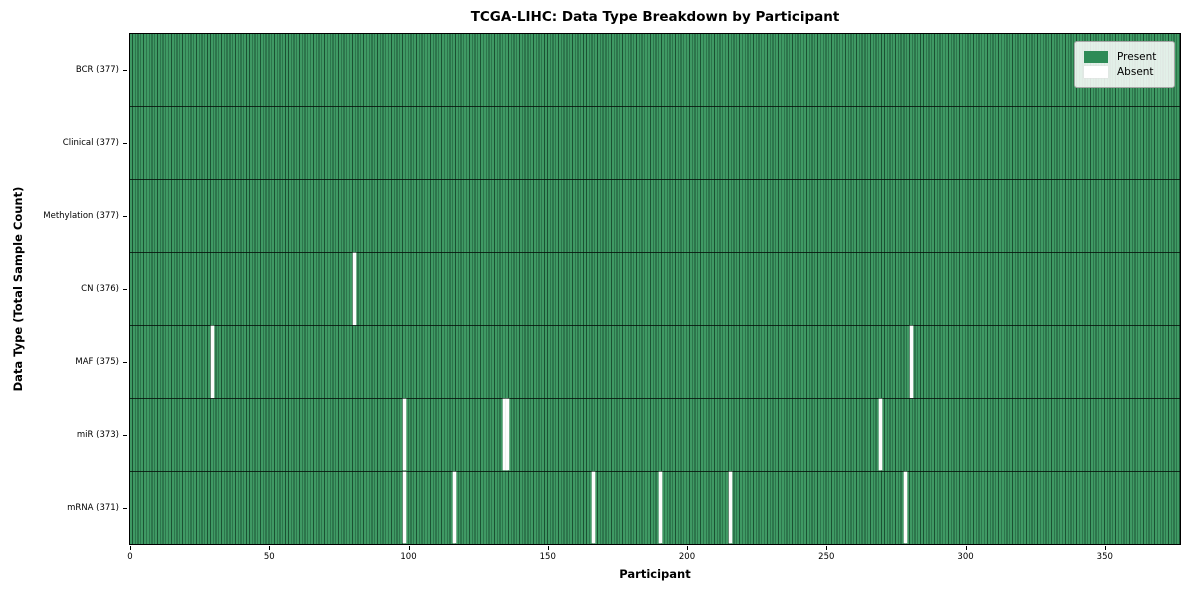  What do you see at coordinates (130, 557) in the screenshot?
I see `x-axis-tick-label: 0` at bounding box center [130, 557].